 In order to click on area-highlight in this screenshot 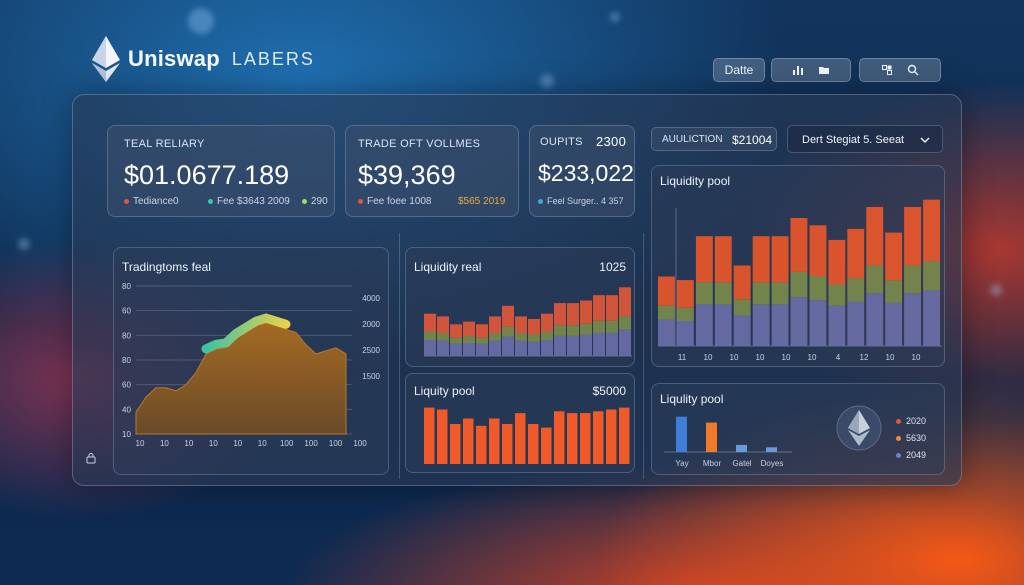, I will do `click(246, 333)`.